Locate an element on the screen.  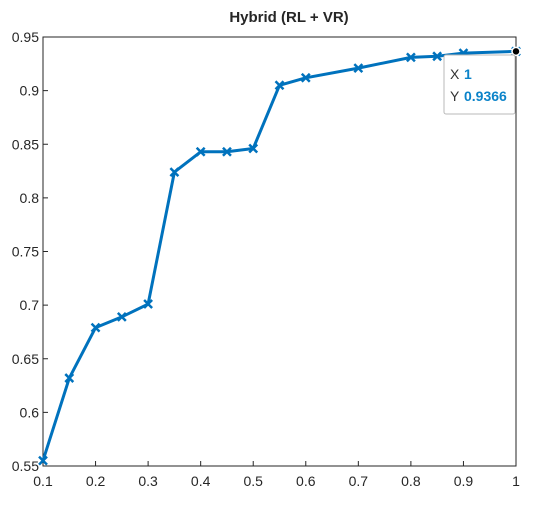
datatip-point is located at coordinates (516, 51).